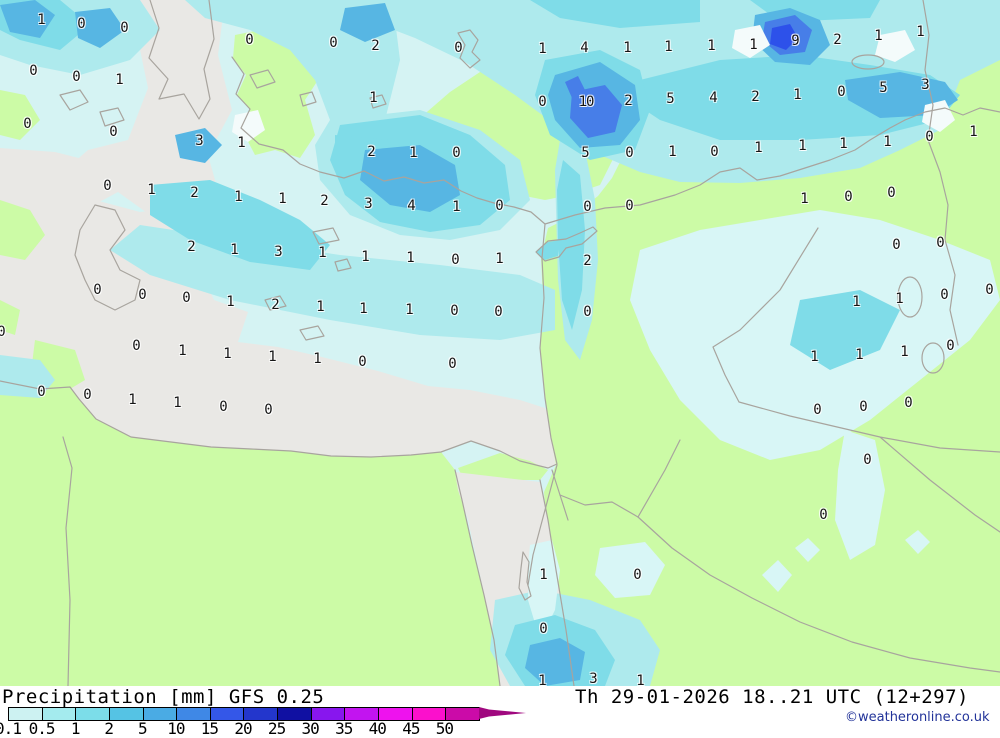  I want to click on legend-colorbar, so click(244, 714).